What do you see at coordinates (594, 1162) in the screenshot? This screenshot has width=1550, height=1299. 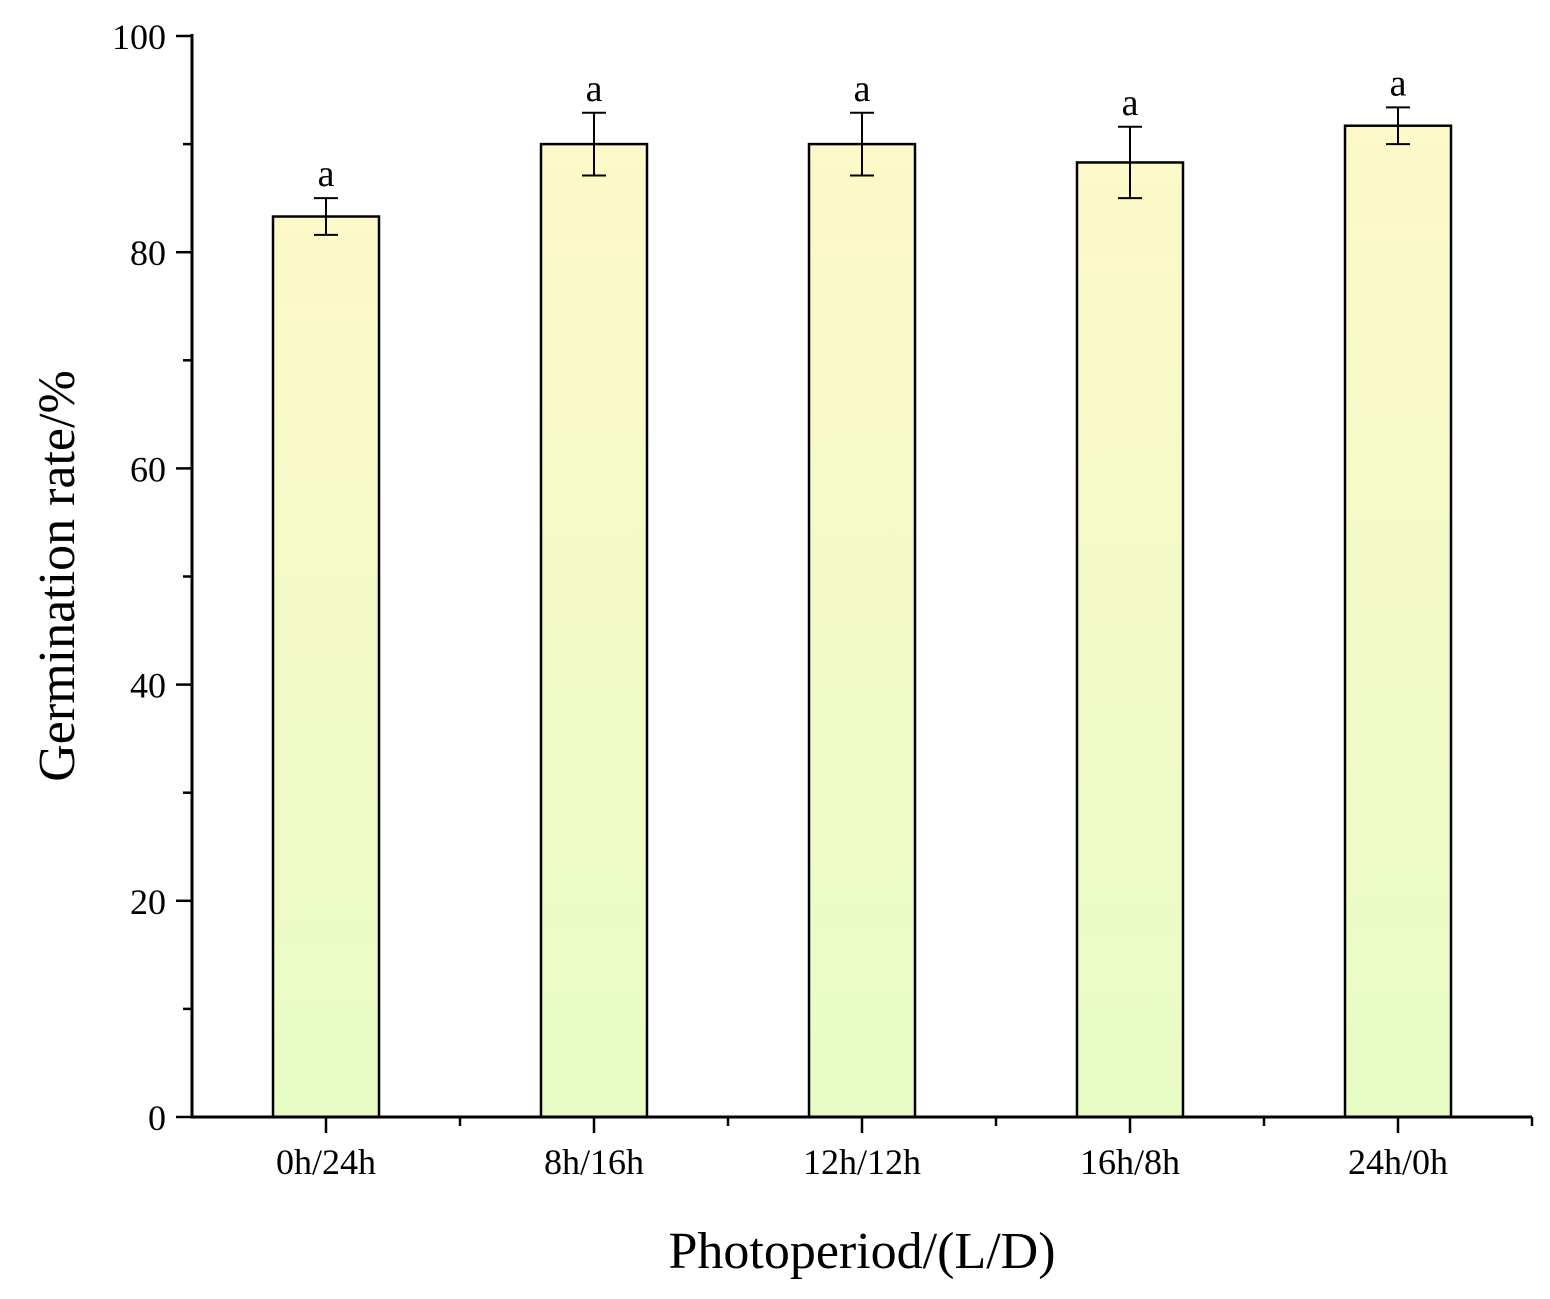 I see `x-tick-label: 8h/16h` at bounding box center [594, 1162].